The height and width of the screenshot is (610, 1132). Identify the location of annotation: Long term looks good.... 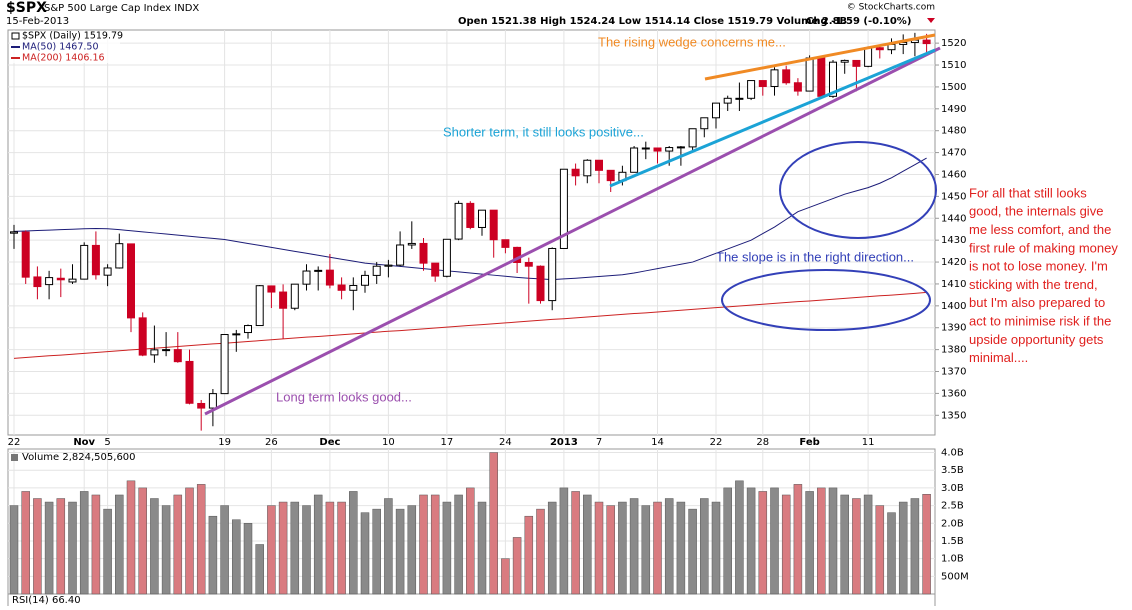
(344, 396).